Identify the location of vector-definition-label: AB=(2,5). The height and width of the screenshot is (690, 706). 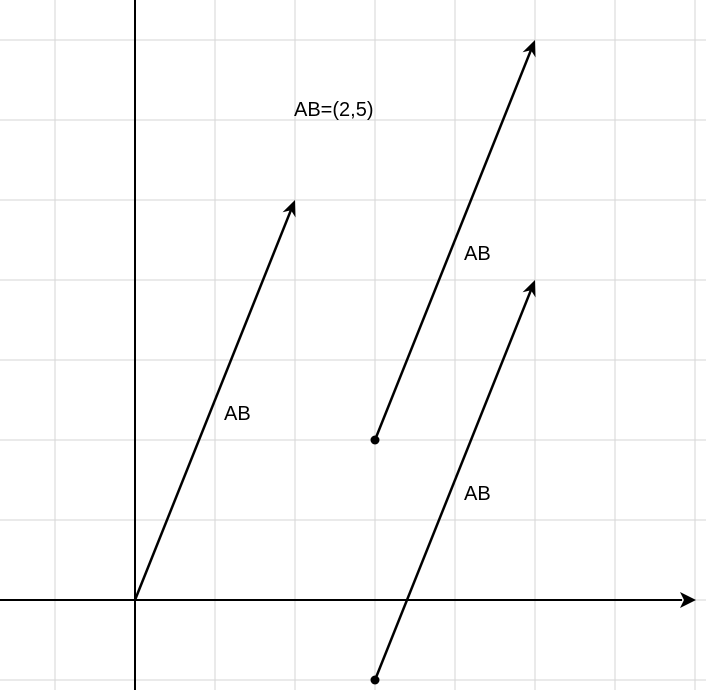
(333, 110).